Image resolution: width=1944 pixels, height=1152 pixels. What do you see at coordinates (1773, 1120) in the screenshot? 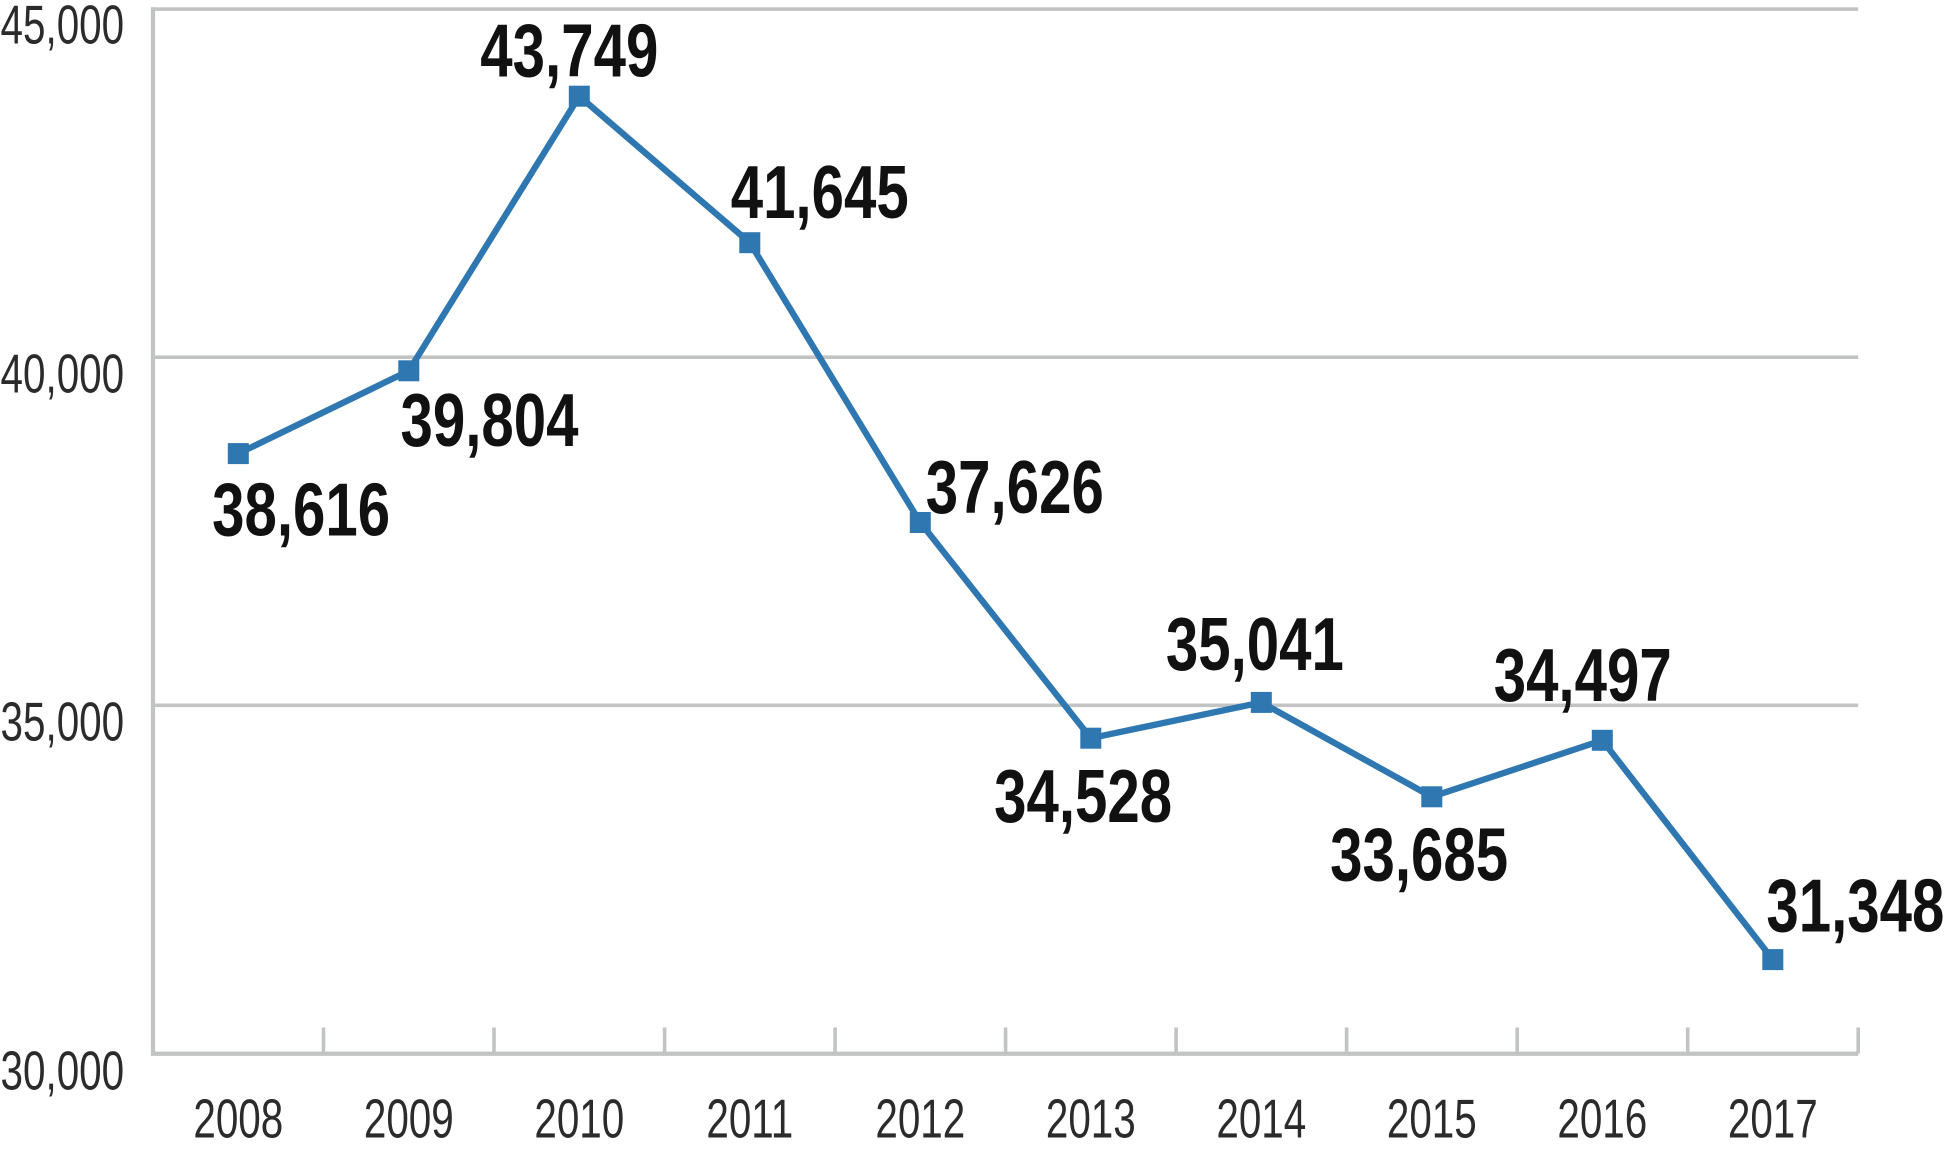
I see `svg-text: 2017` at bounding box center [1773, 1120].